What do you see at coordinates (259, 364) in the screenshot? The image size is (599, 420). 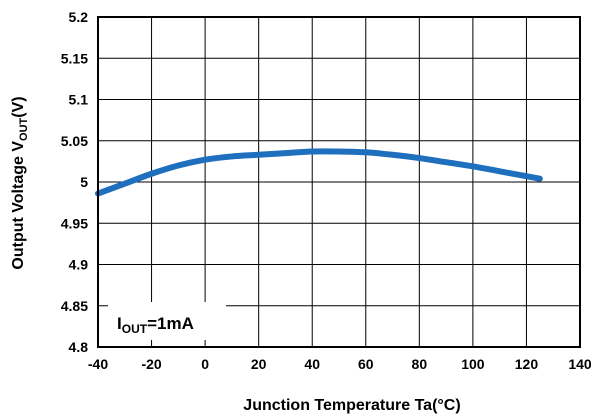 I see `x-tick-label: 20` at bounding box center [259, 364].